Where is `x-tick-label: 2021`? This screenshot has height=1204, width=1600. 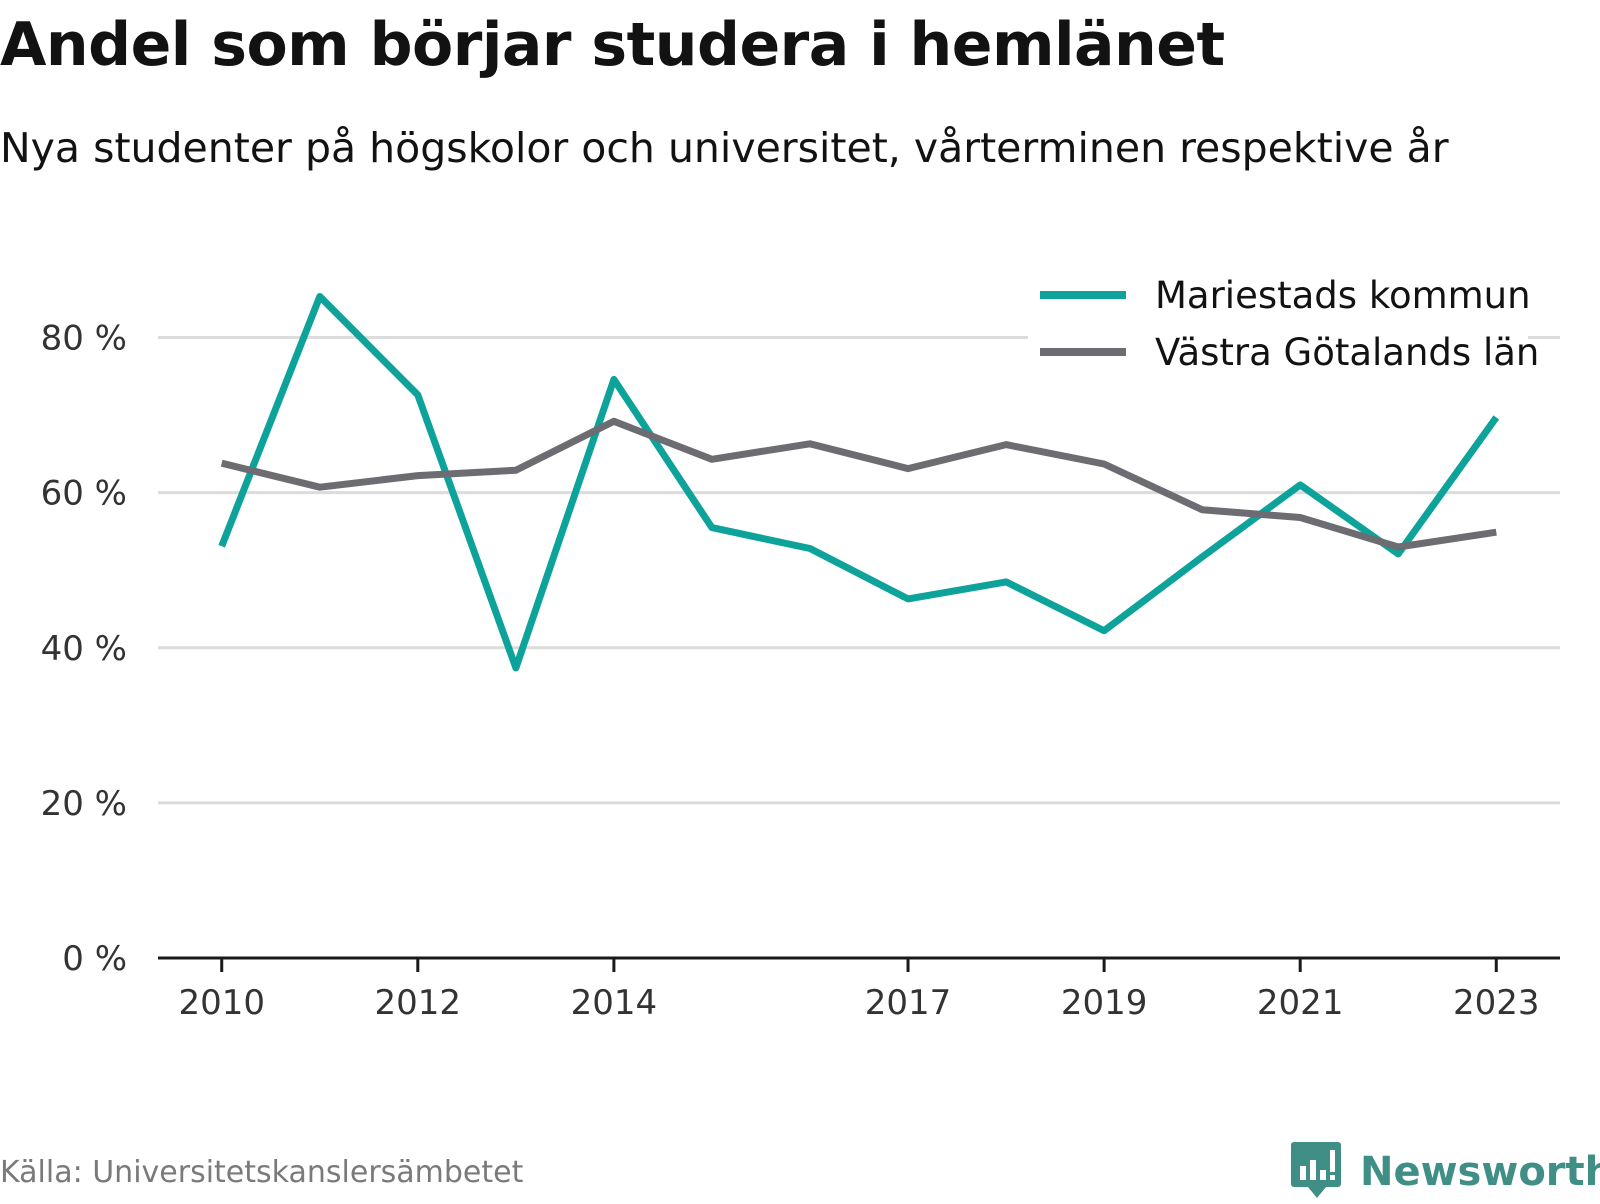
x-tick-label: 2021 is located at coordinates (1300, 1003).